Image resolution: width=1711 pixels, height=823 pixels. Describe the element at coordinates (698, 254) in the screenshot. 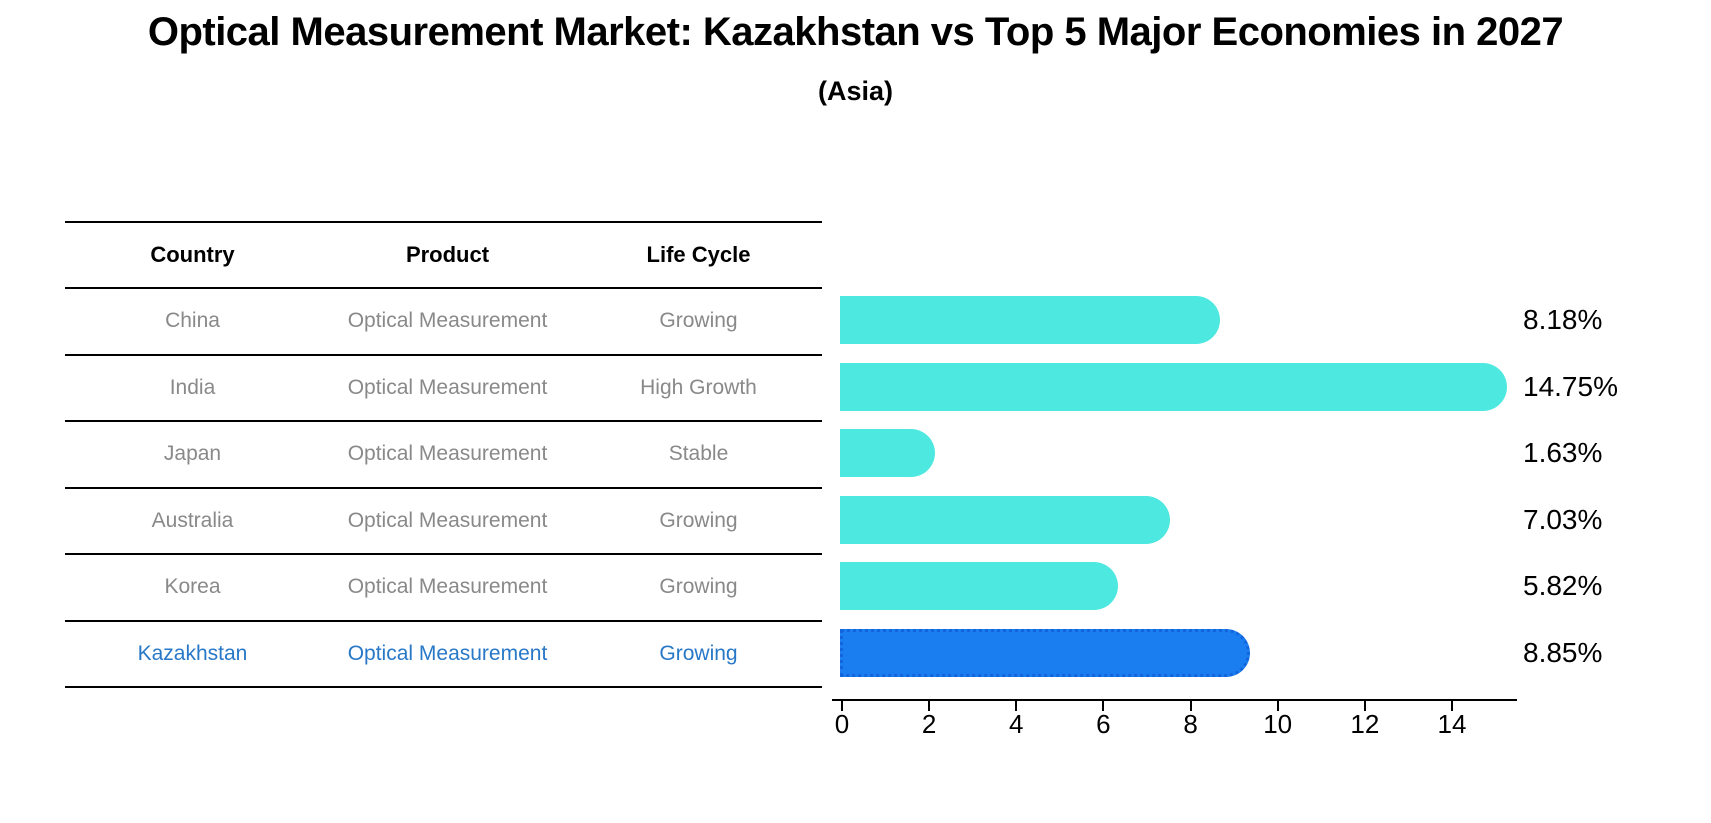

I see `header-life-cycle: Life Cycle` at that location.